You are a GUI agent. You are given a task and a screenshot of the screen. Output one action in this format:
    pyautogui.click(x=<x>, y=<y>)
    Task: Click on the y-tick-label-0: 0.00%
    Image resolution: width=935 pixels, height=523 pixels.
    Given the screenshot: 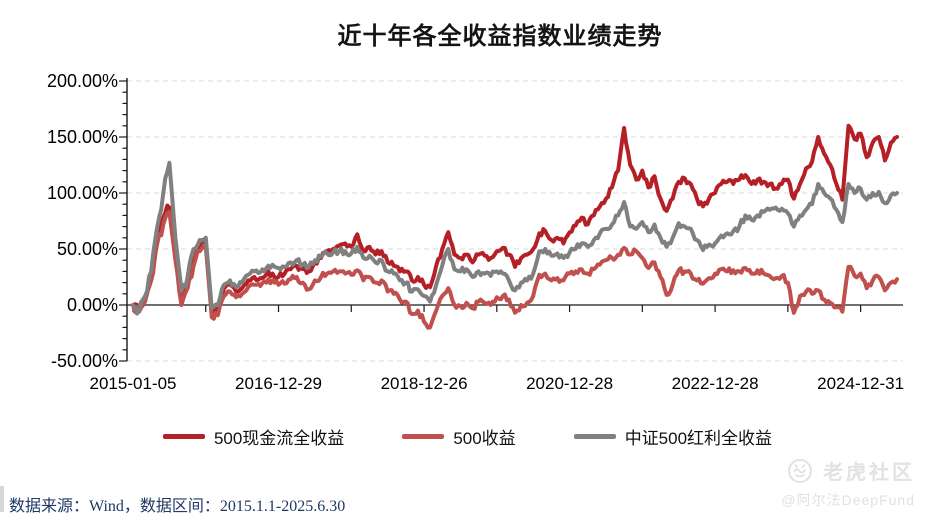 What is the action you would take?
    pyautogui.click(x=92, y=305)
    